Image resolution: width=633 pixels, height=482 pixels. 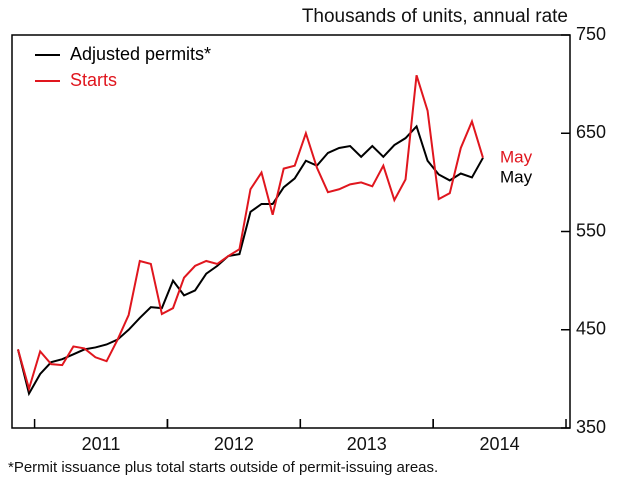 I want to click on y-tick-label: 750, so click(x=591, y=34).